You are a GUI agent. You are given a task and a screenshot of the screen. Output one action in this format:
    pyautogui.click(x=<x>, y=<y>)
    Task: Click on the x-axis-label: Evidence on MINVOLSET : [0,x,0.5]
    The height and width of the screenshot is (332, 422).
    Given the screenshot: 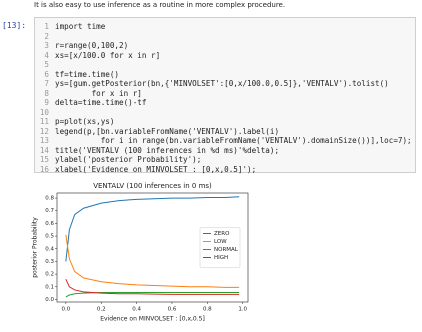 What is the action you would take?
    pyautogui.click(x=152, y=319)
    